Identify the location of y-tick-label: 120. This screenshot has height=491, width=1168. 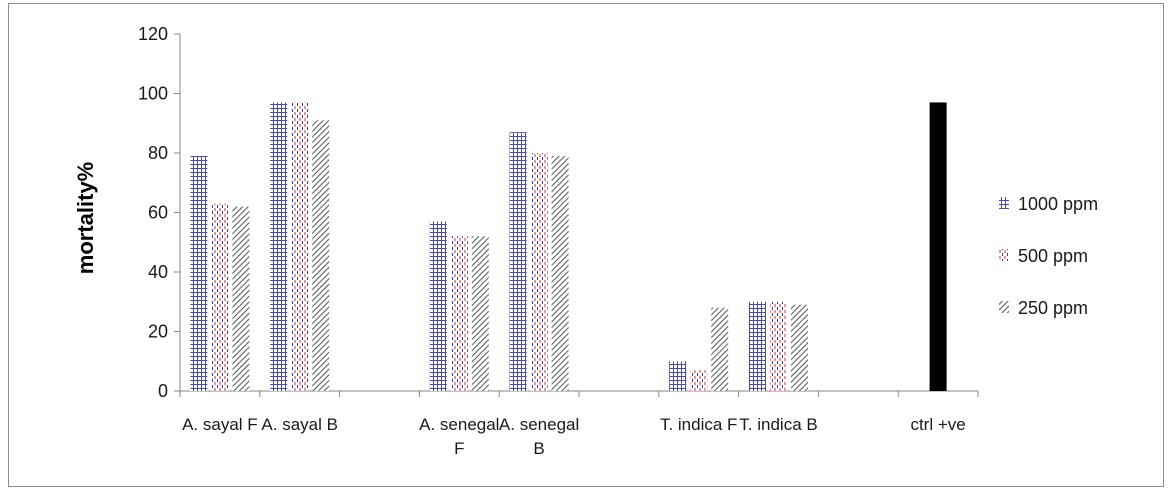
(153, 34).